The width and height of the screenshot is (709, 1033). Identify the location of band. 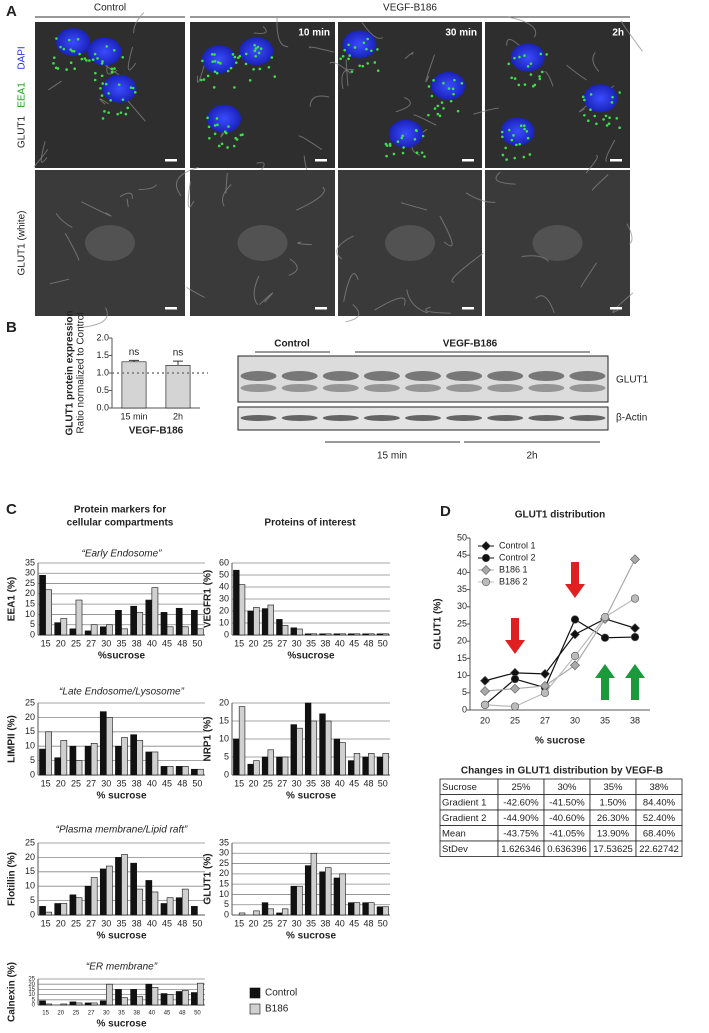
(258, 388).